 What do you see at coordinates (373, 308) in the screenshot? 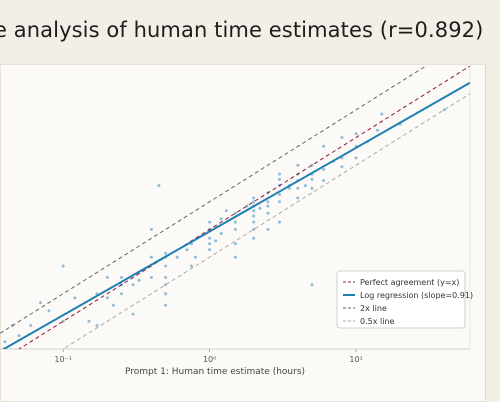
I see `legend-label: 2x line` at bounding box center [373, 308].